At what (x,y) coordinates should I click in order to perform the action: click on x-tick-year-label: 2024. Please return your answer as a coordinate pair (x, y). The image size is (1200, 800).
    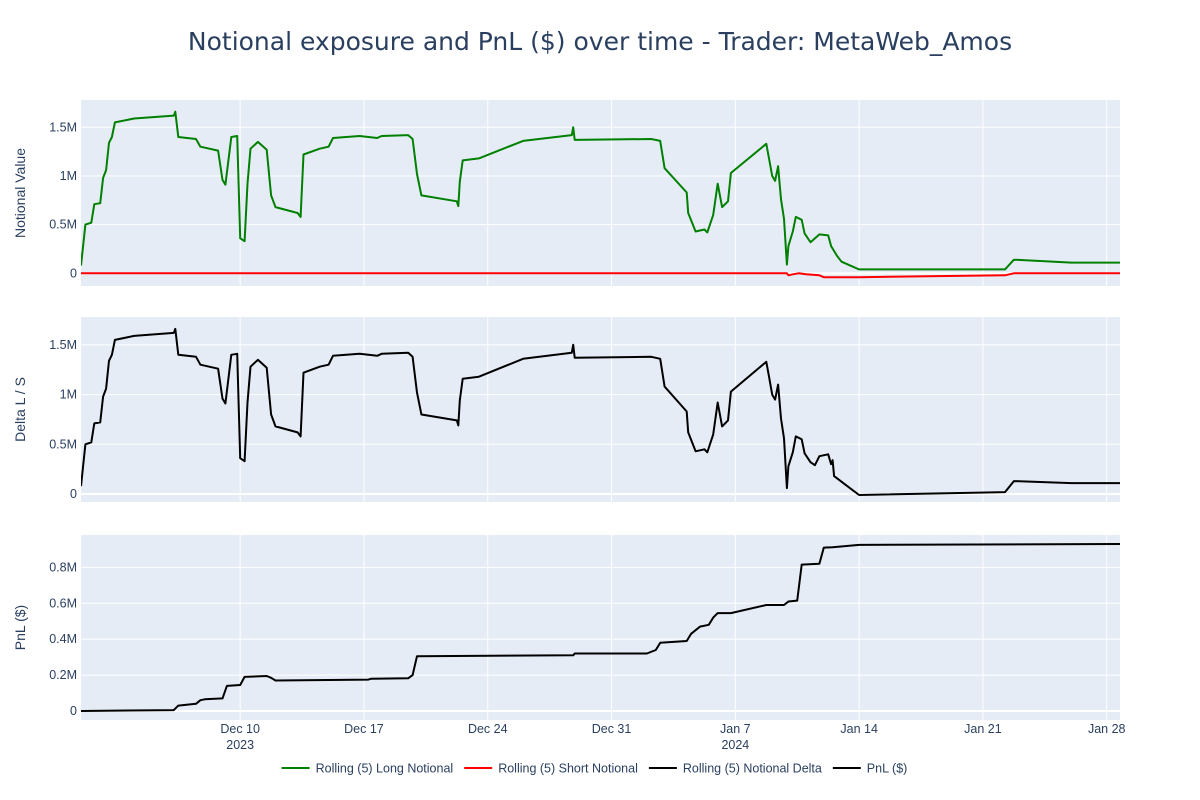
    Looking at the image, I should click on (735, 745).